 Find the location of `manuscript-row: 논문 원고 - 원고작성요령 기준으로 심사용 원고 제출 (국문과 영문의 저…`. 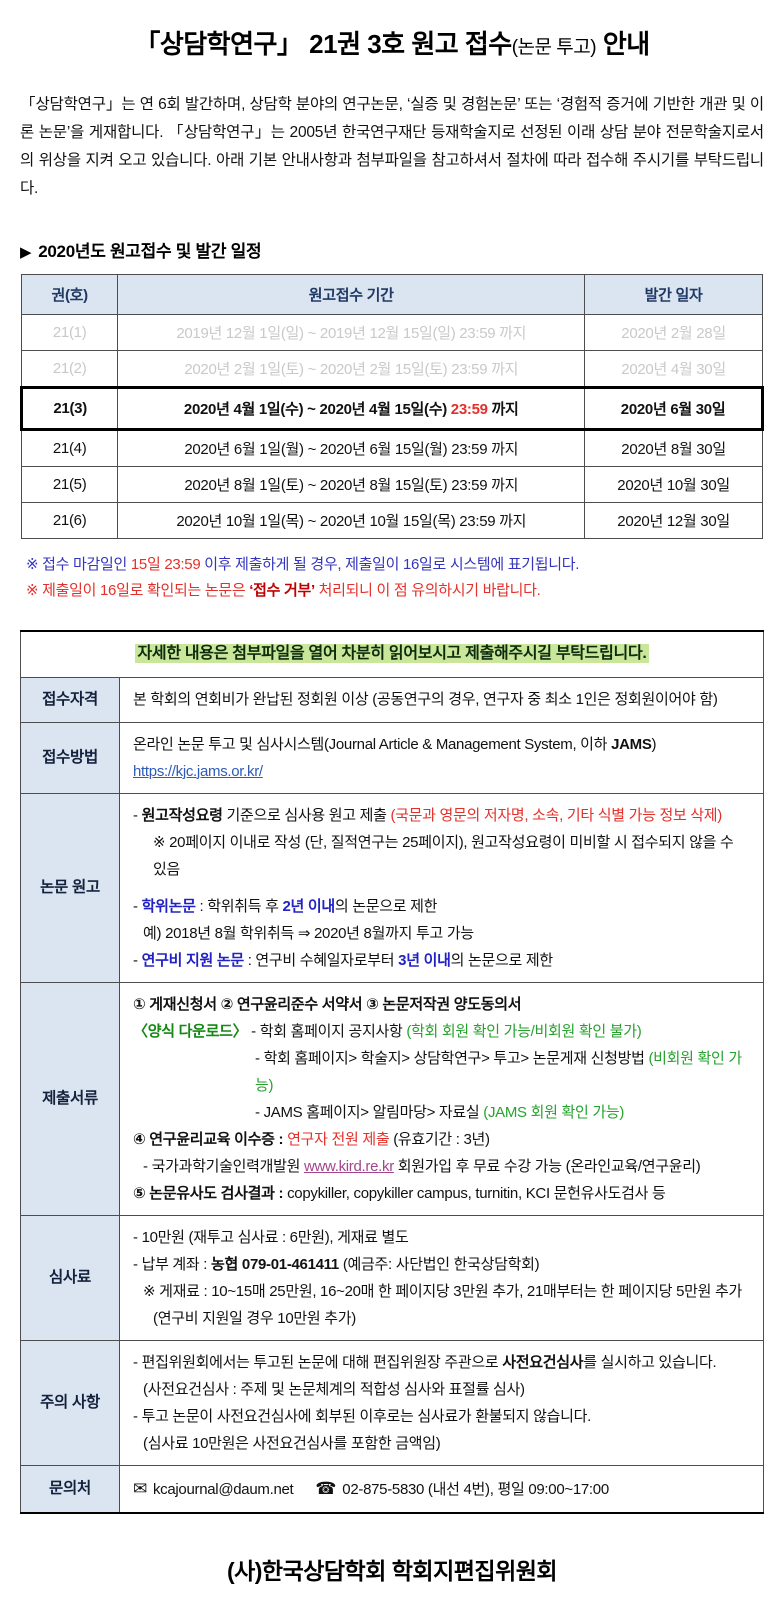

manuscript-row: 논문 원고 - 원고작성요령 기준으로 심사용 원고 제출 (국문과 영문의 저… is located at coordinates (392, 887).